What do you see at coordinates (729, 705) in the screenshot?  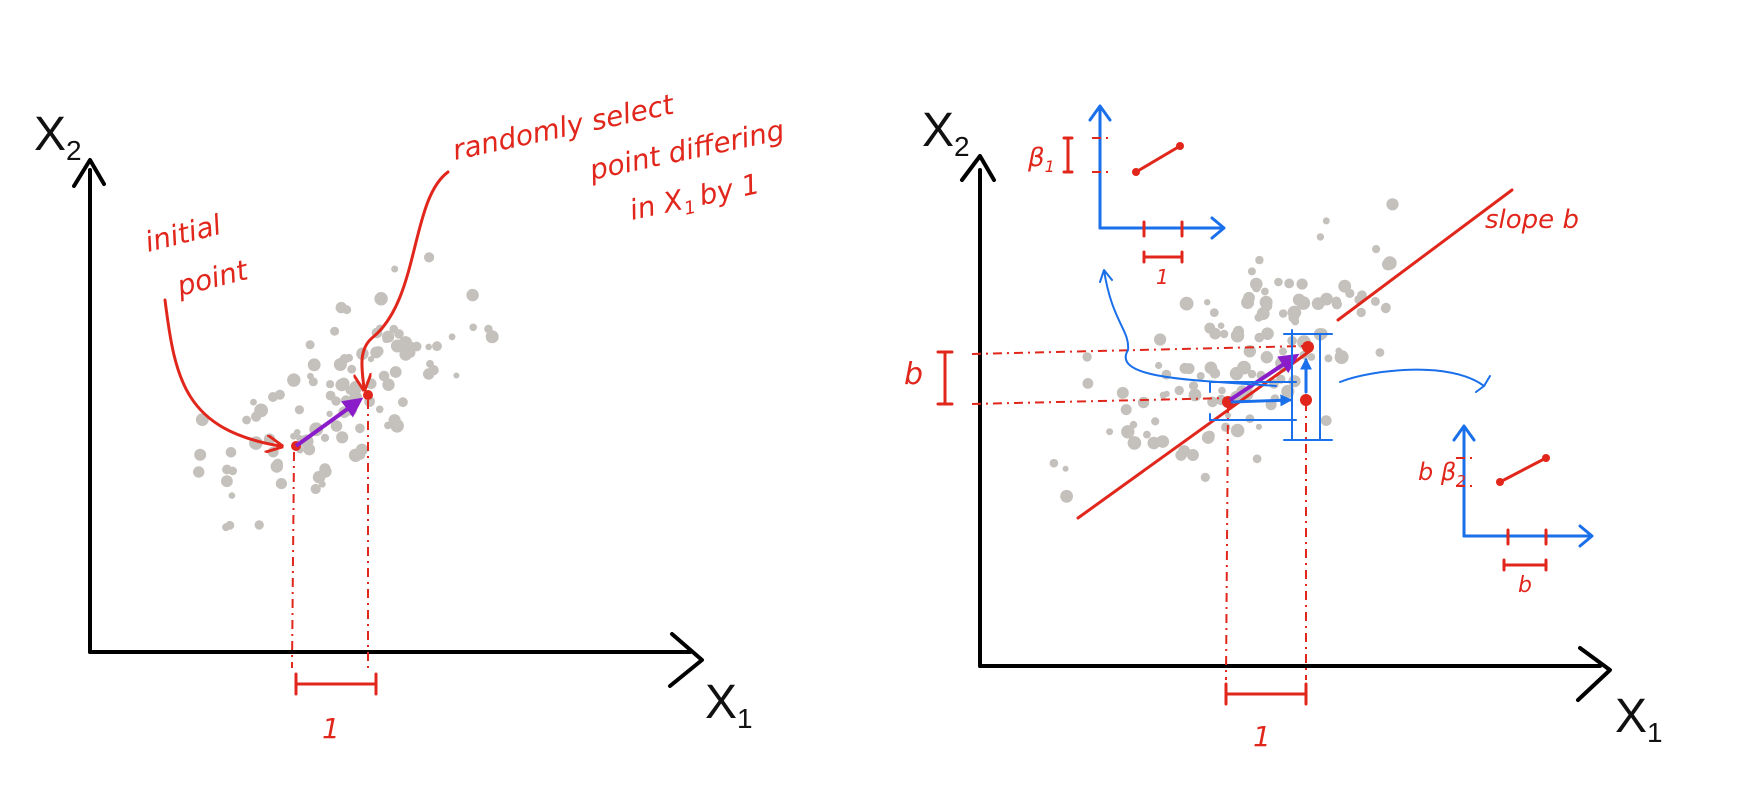 I see `left-x-axis-label: X1` at bounding box center [729, 705].